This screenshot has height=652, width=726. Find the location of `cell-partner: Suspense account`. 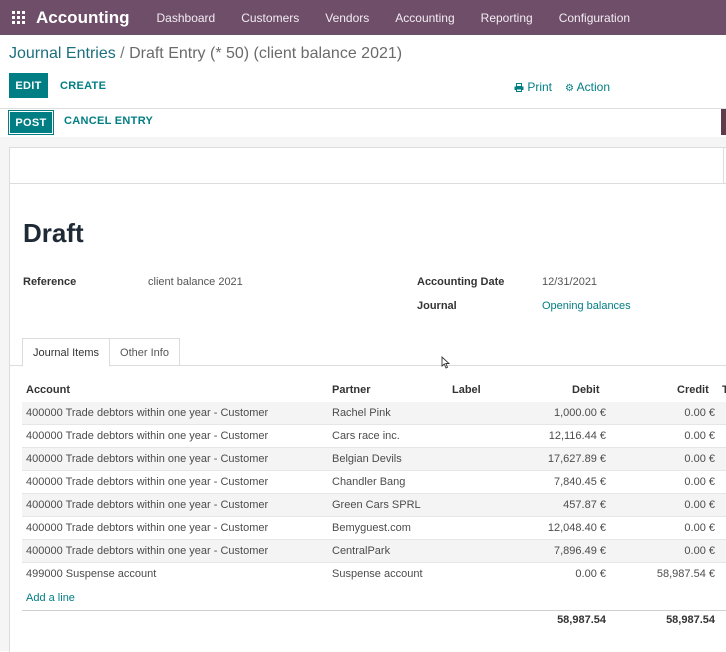

cell-partner: Suspense account is located at coordinates (377, 574).